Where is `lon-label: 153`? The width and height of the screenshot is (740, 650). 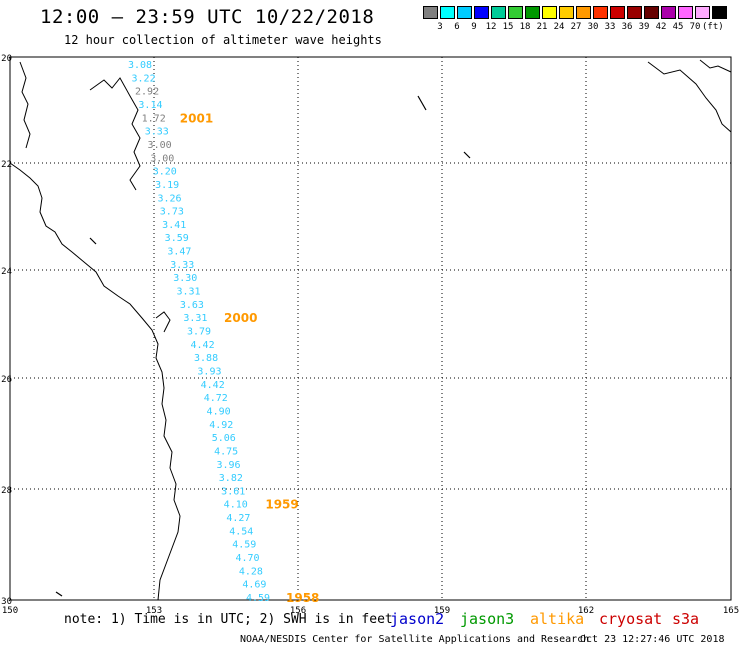
lon-label: 153 is located at coordinates (154, 611).